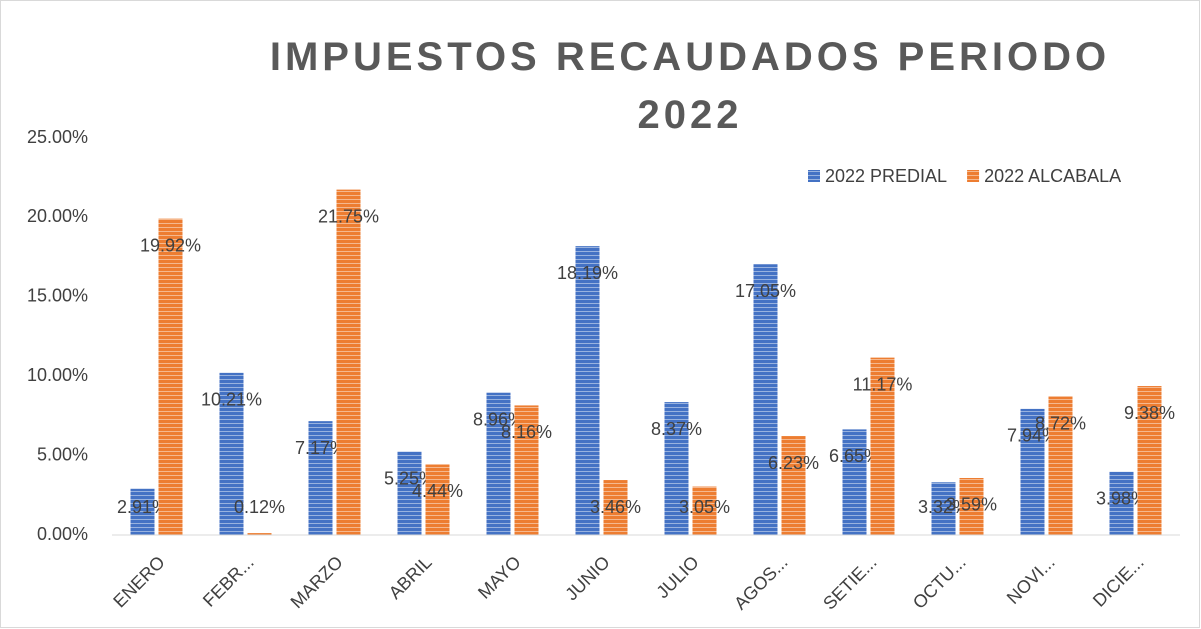 The height and width of the screenshot is (629, 1201). I want to click on y-tick-label: 25.00%, so click(57, 137).